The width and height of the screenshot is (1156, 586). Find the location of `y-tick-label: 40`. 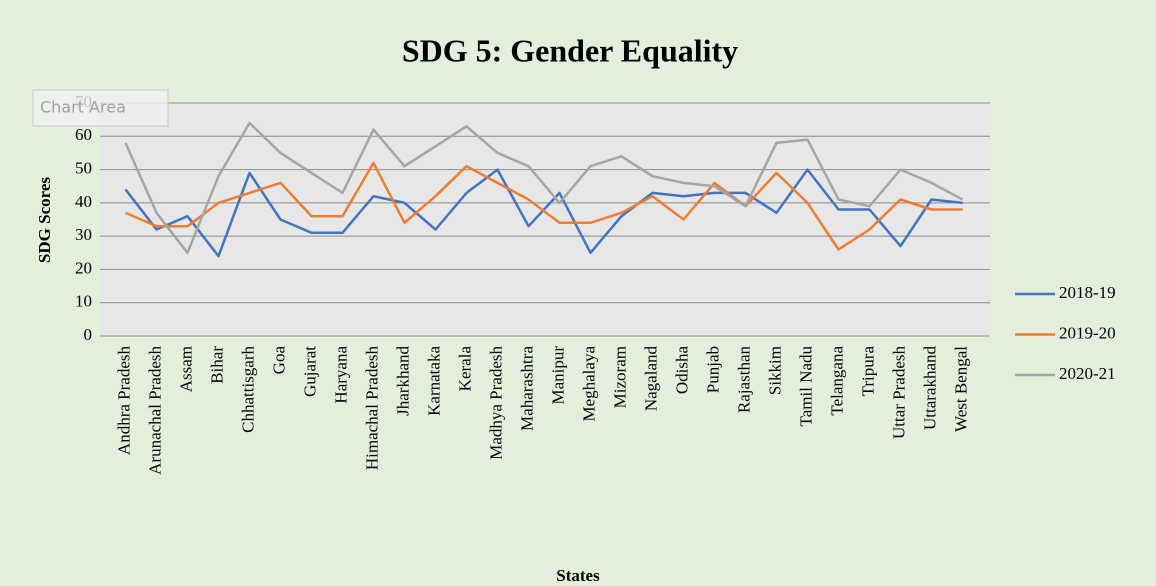

y-tick-label: 40 is located at coordinates (83, 201).